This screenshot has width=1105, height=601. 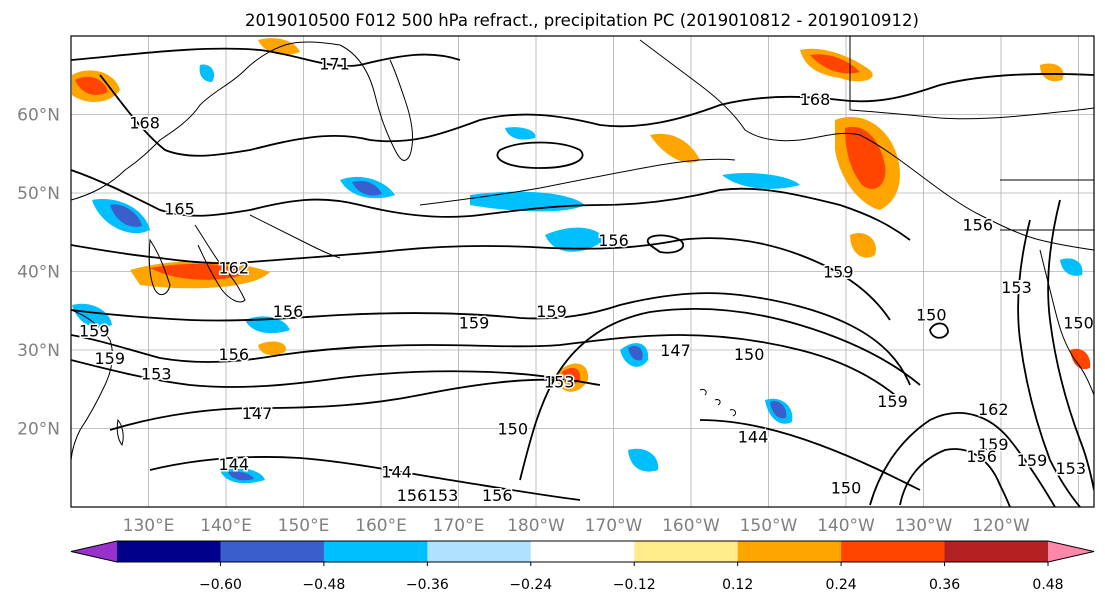 What do you see at coordinates (149, 526) in the screenshot?
I see `longitude-label: 130°E` at bounding box center [149, 526].